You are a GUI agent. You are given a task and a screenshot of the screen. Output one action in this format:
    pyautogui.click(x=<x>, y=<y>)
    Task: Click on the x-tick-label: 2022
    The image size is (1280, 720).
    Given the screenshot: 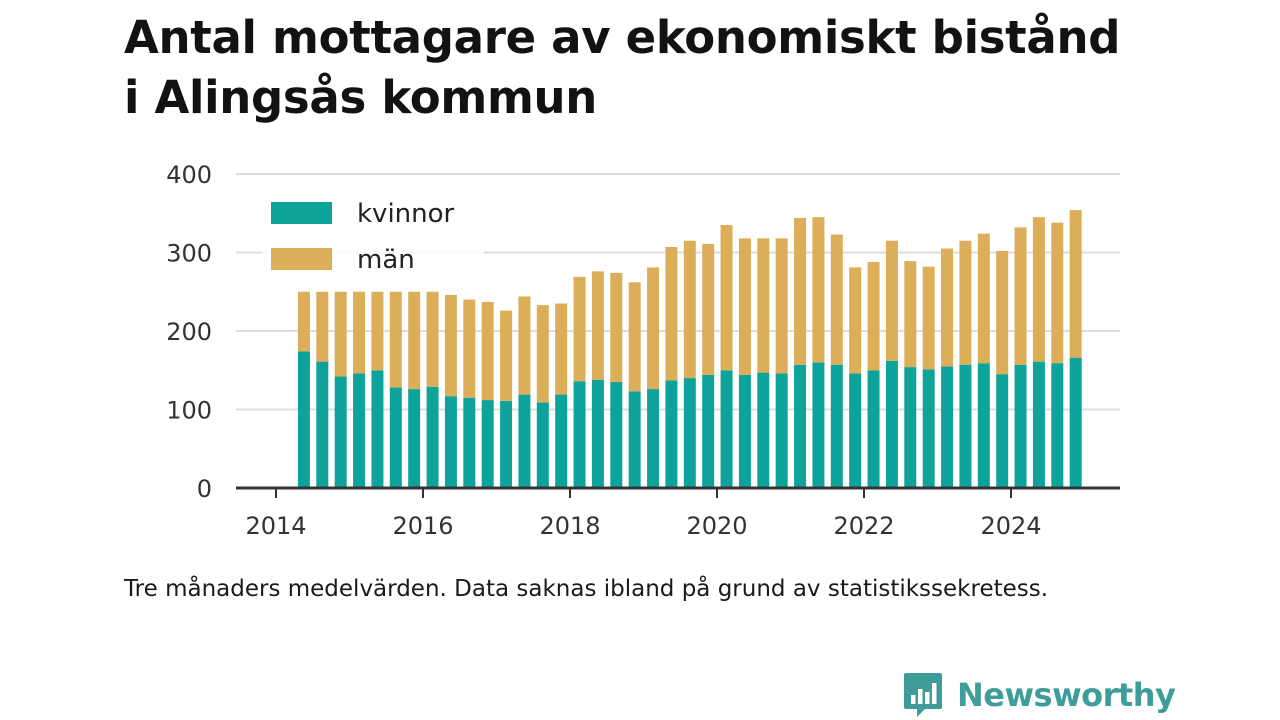 What is the action you would take?
    pyautogui.click(x=863, y=526)
    